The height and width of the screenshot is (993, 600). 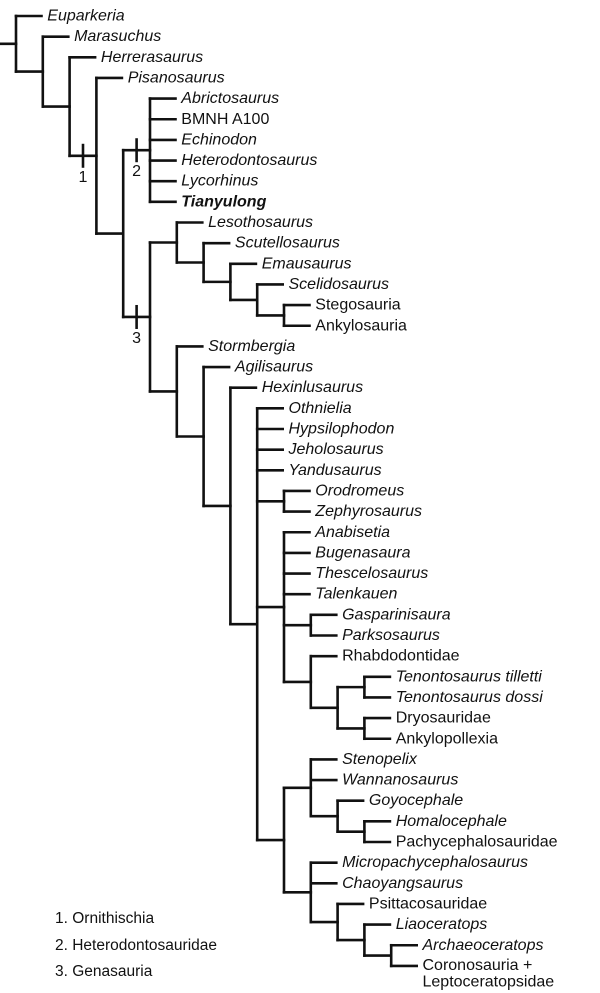 I want to click on taxon-label: Psittacosauridae, so click(x=428, y=903).